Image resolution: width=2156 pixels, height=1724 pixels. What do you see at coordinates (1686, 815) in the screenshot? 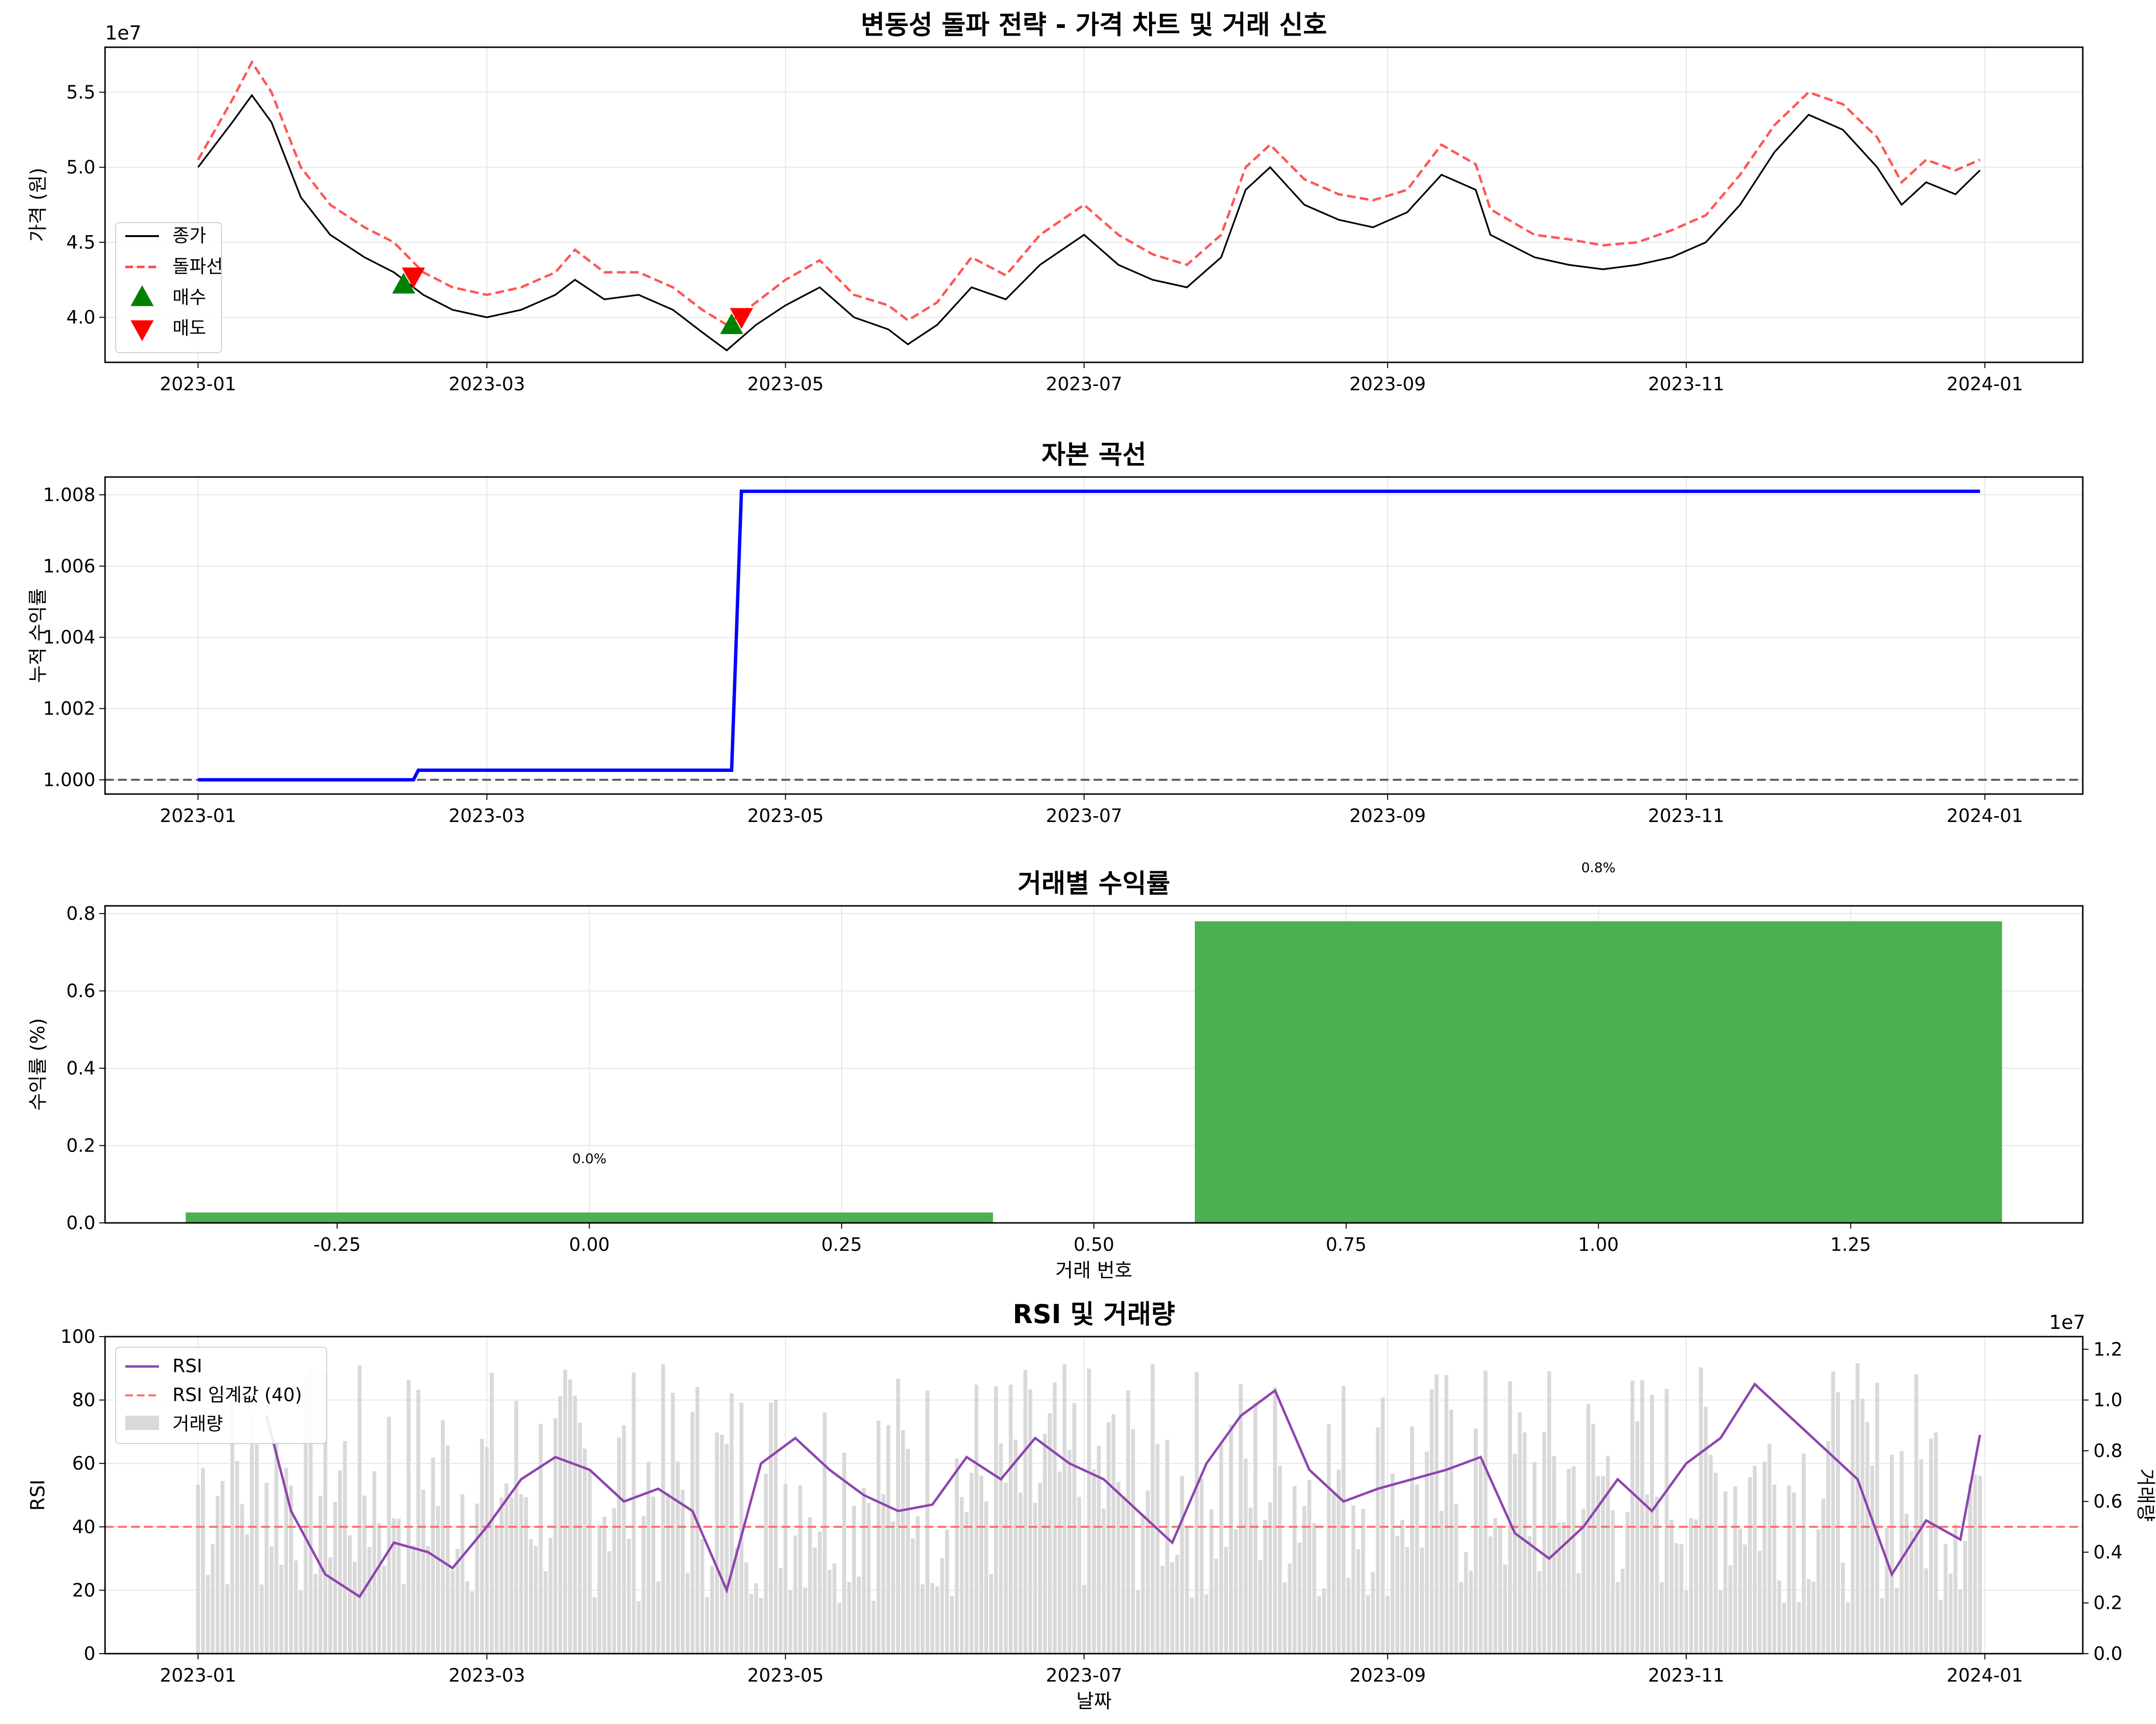
I see `x-tick-label: 2023-11` at bounding box center [1686, 815].